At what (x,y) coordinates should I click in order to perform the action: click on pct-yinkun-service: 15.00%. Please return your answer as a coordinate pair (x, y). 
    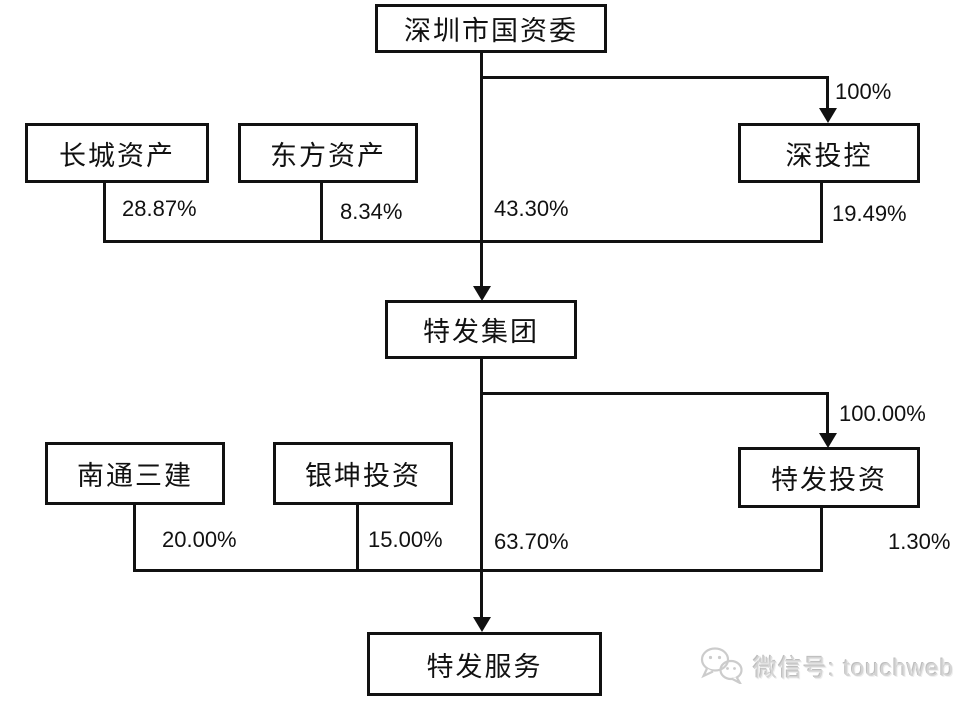
    Looking at the image, I should click on (405, 539).